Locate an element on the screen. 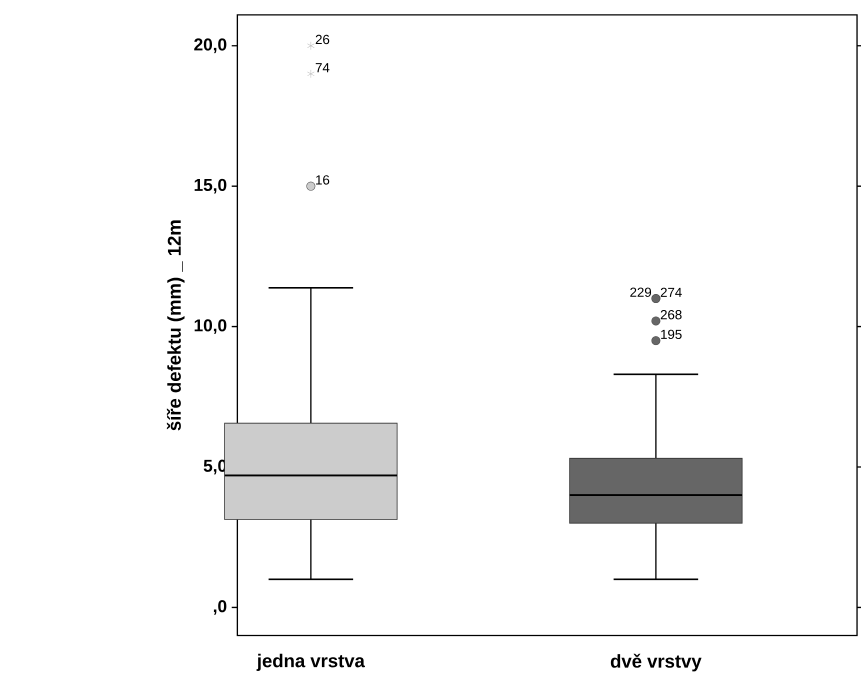 Image resolution: width=861 pixels, height=685 pixels. y-tick-label: 15,0 is located at coordinates (210, 186).